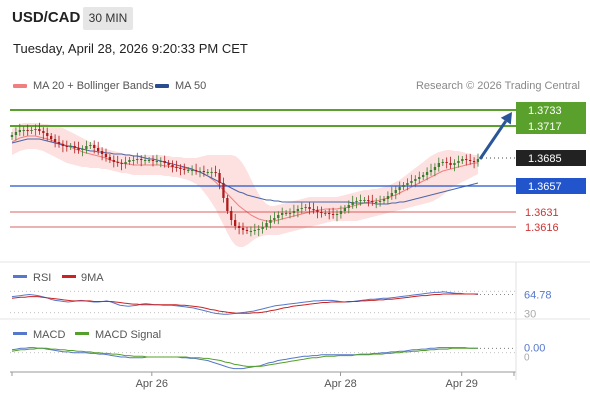  What do you see at coordinates (152, 384) in the screenshot?
I see `x-tick-label: Apr 26` at bounding box center [152, 384].